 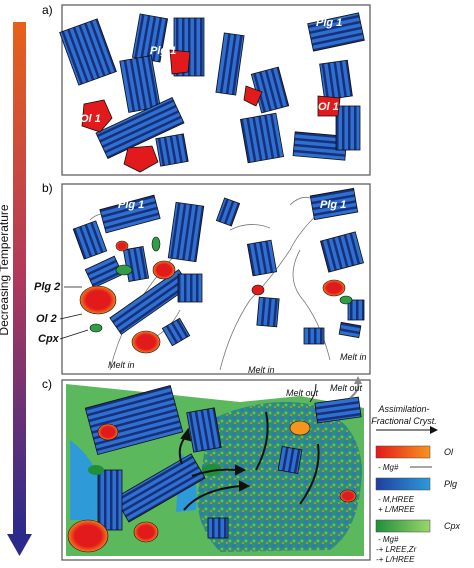 What do you see at coordinates (396, 499) in the screenshot?
I see `legend-plg-note1: - M,HREE` at bounding box center [396, 499].